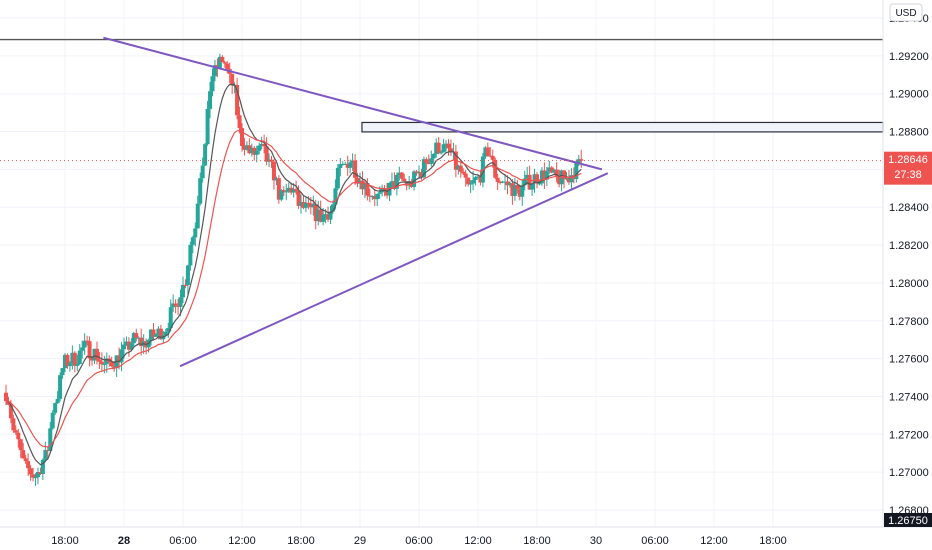 Image resolution: width=932 pixels, height=550 pixels. I want to click on low-price-badge: 1.26750, so click(908, 520).